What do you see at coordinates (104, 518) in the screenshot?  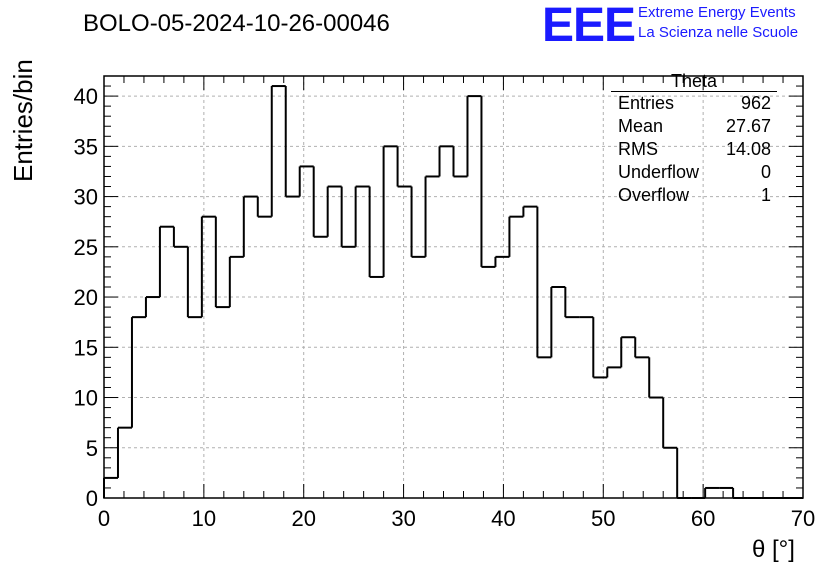 I see `x-tick-label: 0` at bounding box center [104, 518].